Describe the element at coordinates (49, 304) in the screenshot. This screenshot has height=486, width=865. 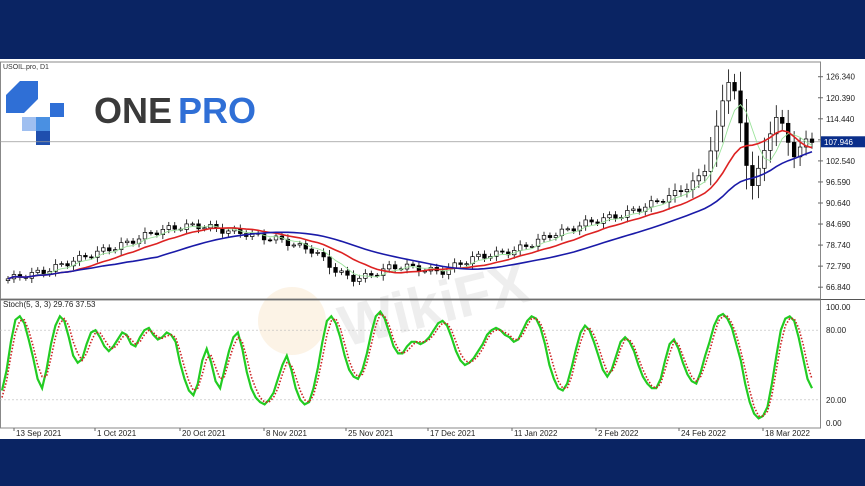
I see `stoch-indicator-label: Stoch(5, 3, 3) 29.76 37.53` at that location.